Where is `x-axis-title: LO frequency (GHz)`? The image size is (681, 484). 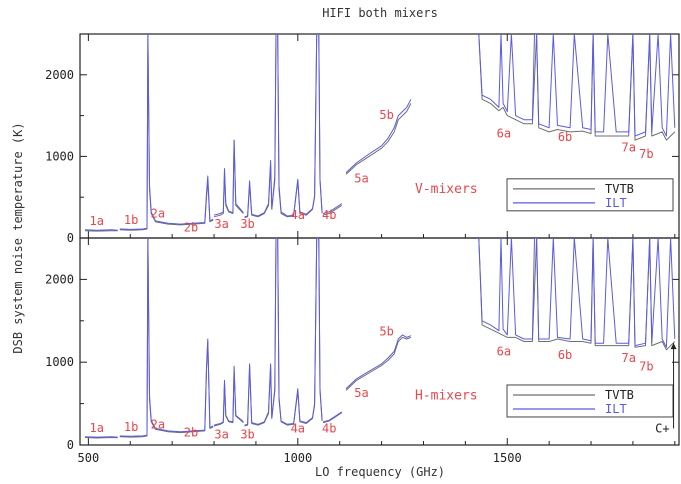
x-axis-title: LO frequency (GHz) is located at coordinates (380, 472).